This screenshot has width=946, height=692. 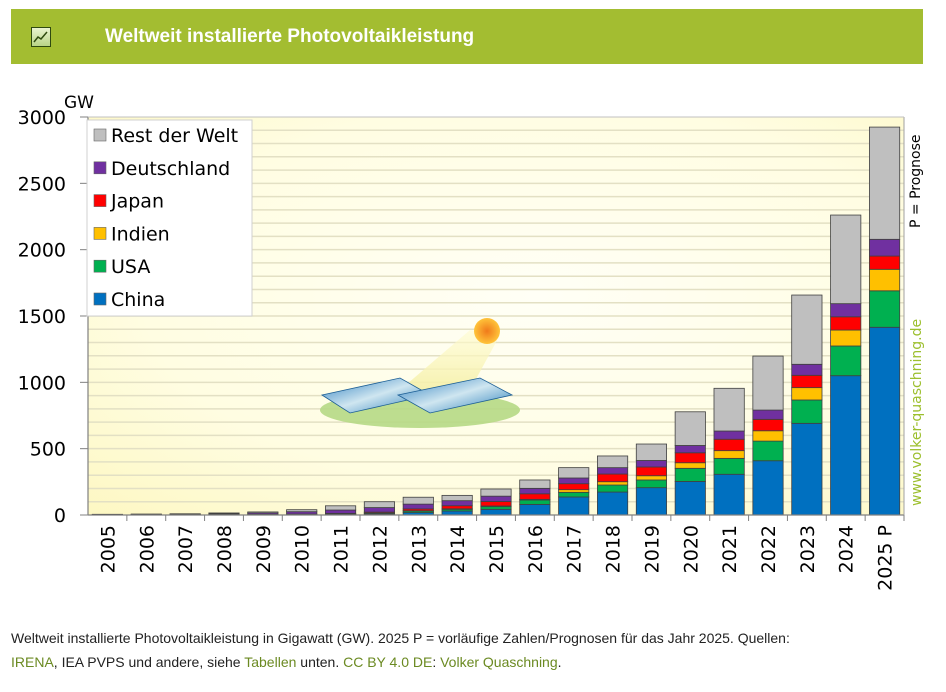 I want to click on y-tick-label: 0, so click(x=60, y=516).